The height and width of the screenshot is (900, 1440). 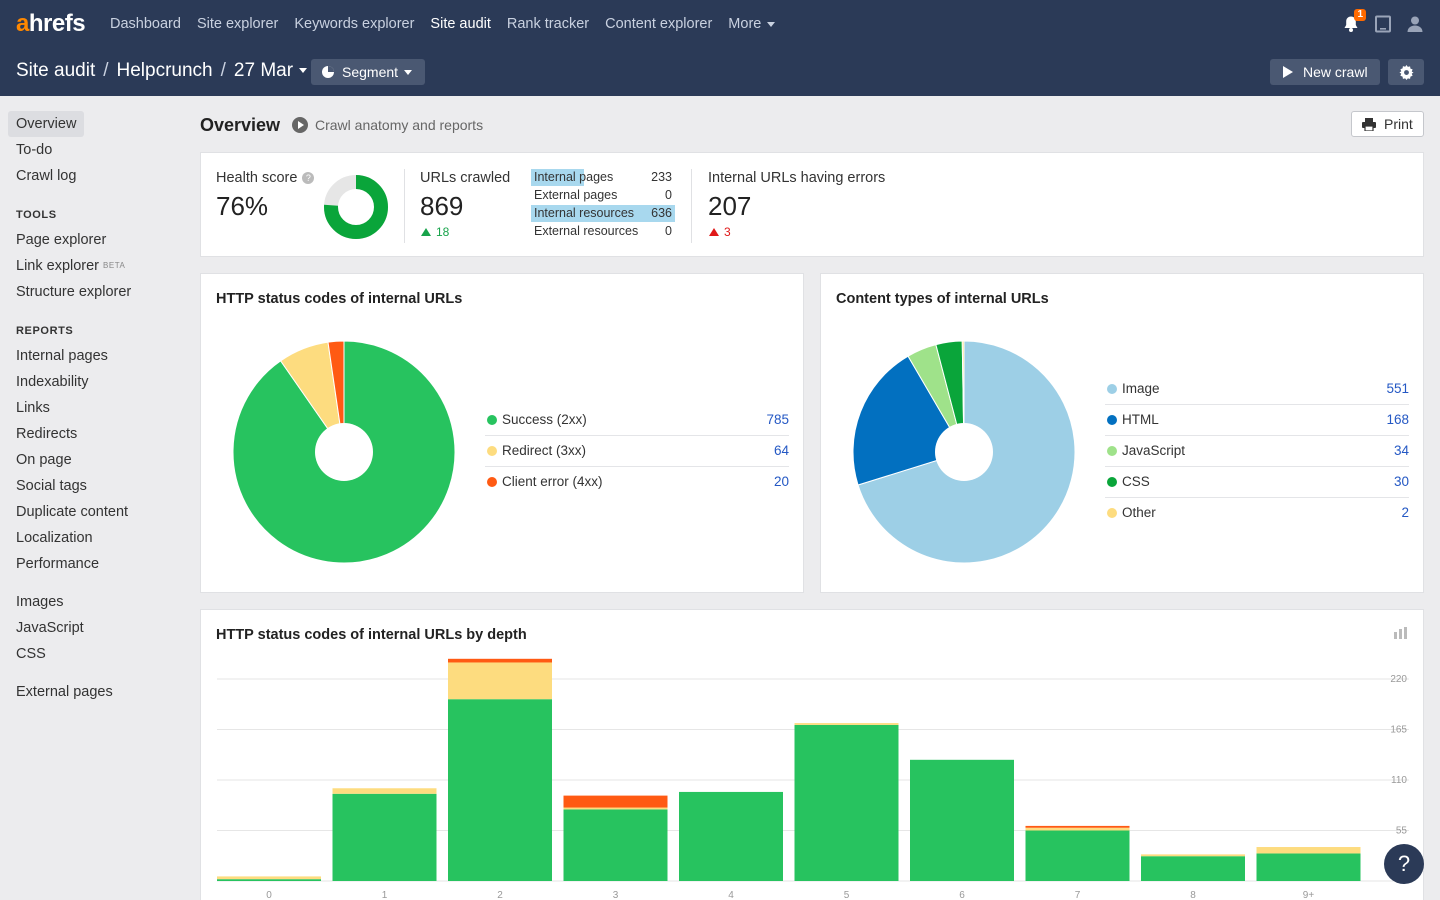 What do you see at coordinates (44, 460) in the screenshot?
I see `sidebar-item-on-page: On page` at bounding box center [44, 460].